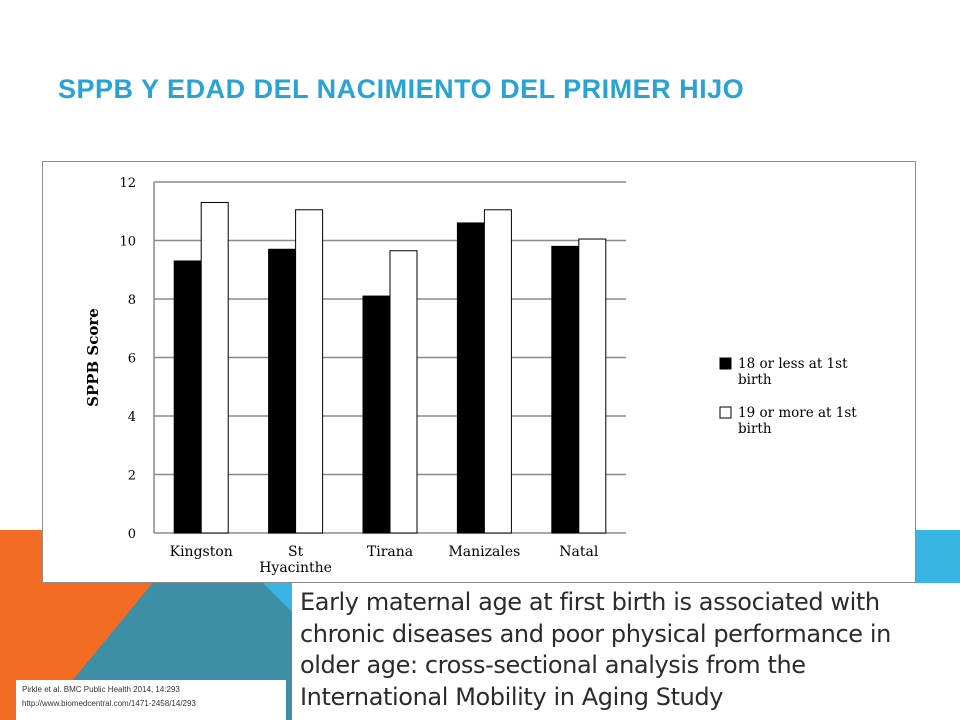  I want to click on x-tick-label: St, so click(296, 552).